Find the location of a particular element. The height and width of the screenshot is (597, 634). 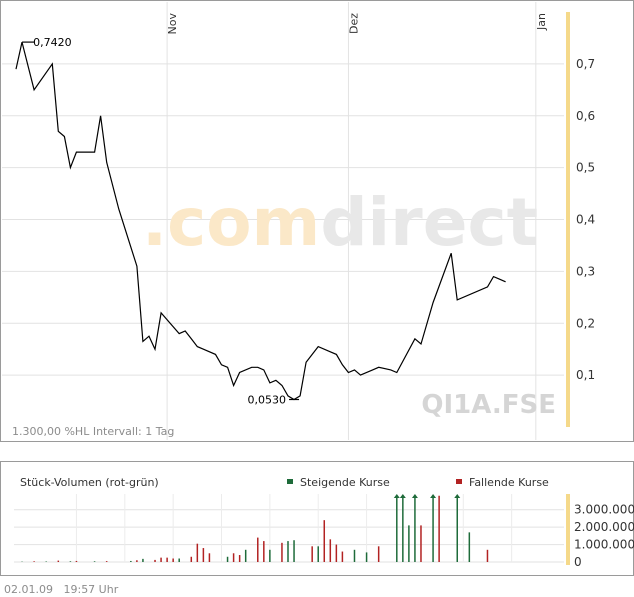

low-label: 0,0530 is located at coordinates (267, 400).